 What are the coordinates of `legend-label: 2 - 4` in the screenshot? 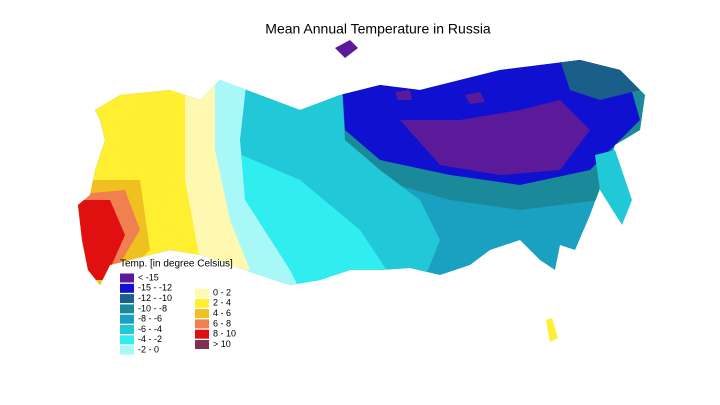 It's located at (222, 303).